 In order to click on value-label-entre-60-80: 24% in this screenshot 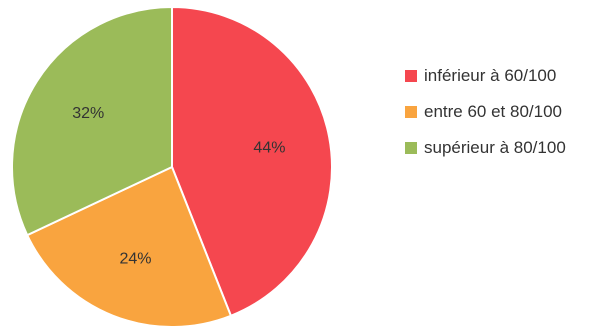, I will do `click(135, 258)`.